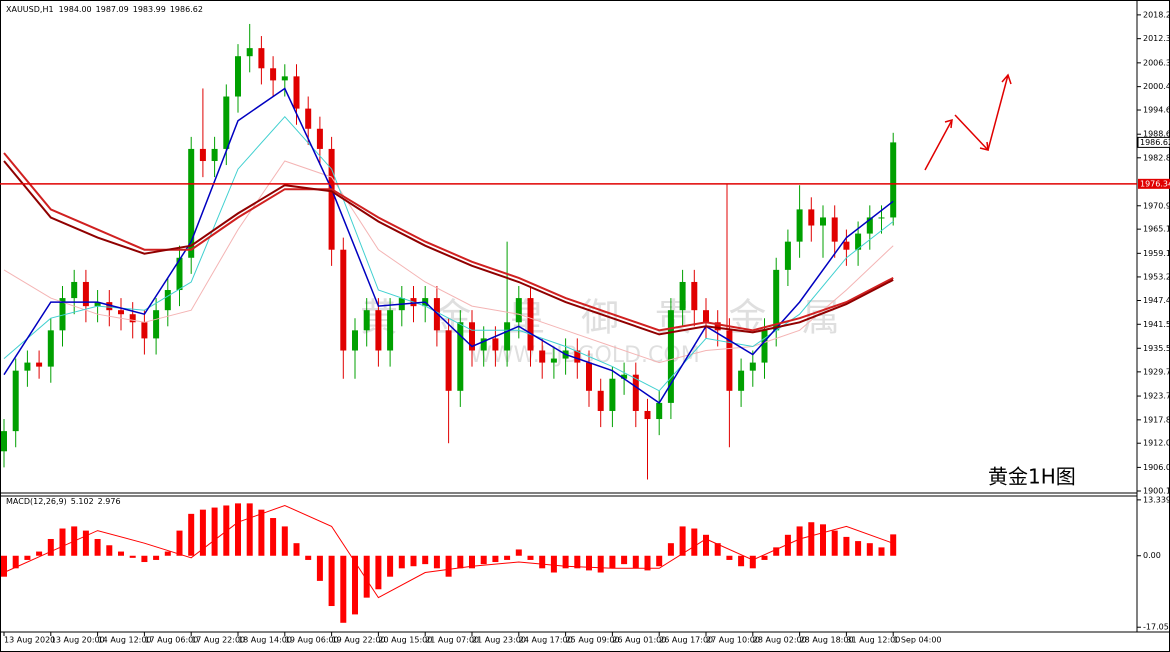 The height and width of the screenshot is (652, 1170). What do you see at coordinates (1156, 467) in the screenshot?
I see `y-tick-label: 1906.00` at bounding box center [1156, 467].